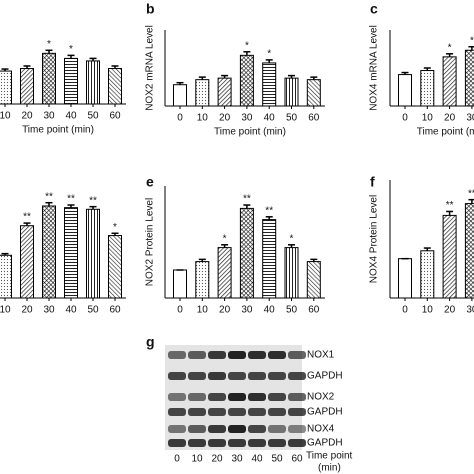 Image resolution: width=474 pixels, height=474 pixels. What do you see at coordinates (372, 182) in the screenshot?
I see `panel-label: f` at bounding box center [372, 182].